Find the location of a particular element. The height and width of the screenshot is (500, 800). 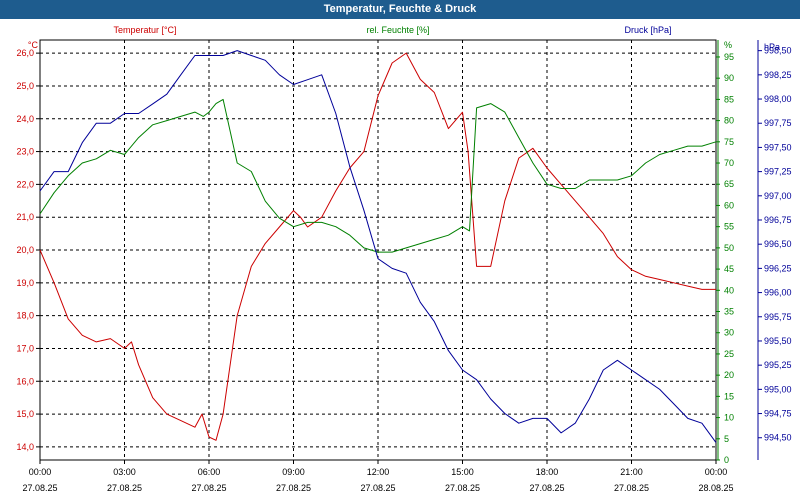

legend-temperature: Temperatur [°C] is located at coordinates (144, 30).